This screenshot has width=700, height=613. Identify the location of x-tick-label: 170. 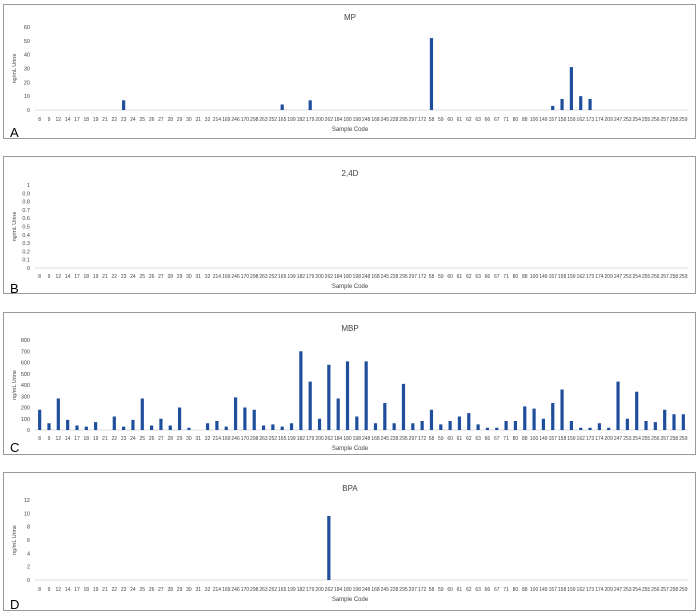
(245, 590).